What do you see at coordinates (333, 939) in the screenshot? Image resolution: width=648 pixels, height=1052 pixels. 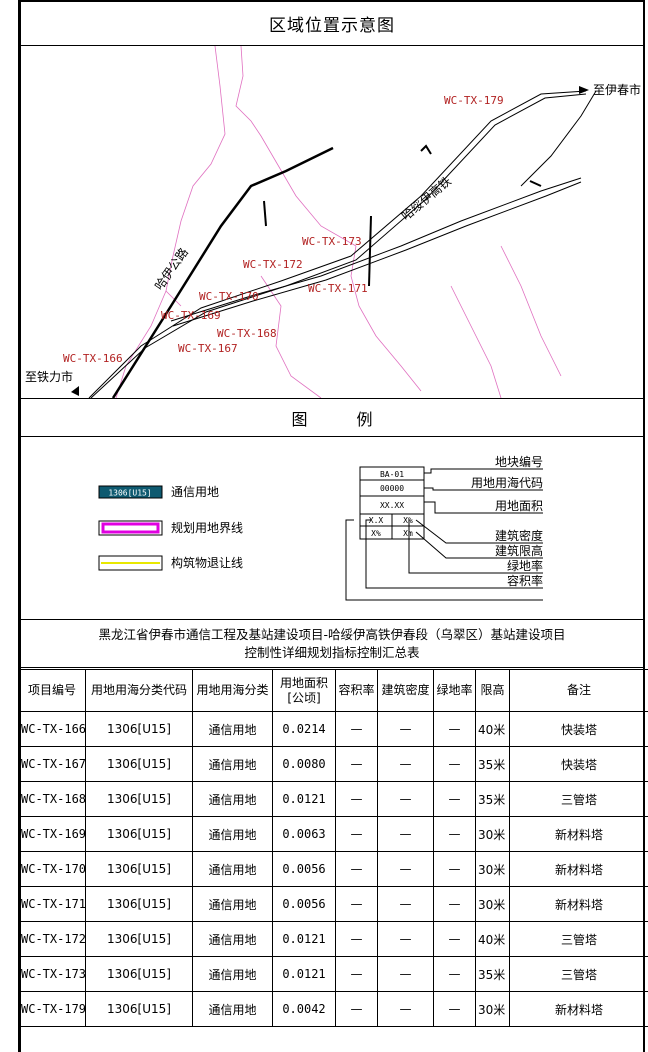 I see `table-row: WC-TX-172 1306[U15] 通信用地 0.0121— — —40米 三管塔` at bounding box center [333, 939].